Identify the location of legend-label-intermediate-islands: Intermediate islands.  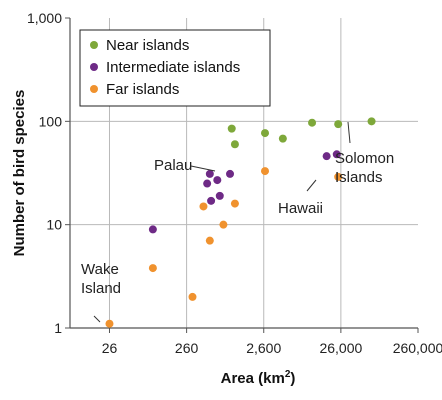
(173, 67).